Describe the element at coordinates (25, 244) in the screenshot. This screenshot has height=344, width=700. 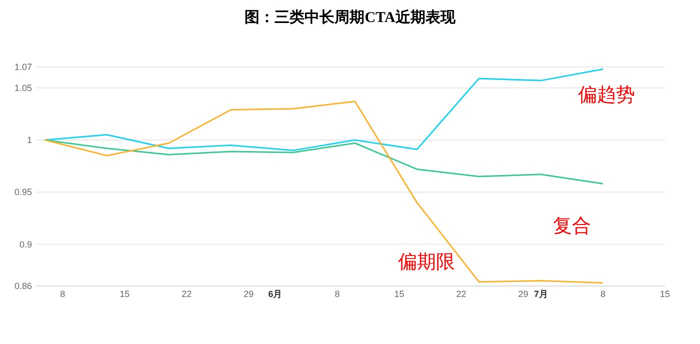
I see `y-tick-label: 0.9` at that location.